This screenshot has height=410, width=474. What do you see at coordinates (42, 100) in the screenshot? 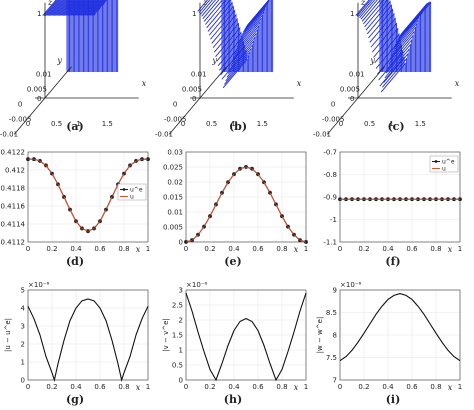
I see `y-axis-line` at bounding box center [42, 100].